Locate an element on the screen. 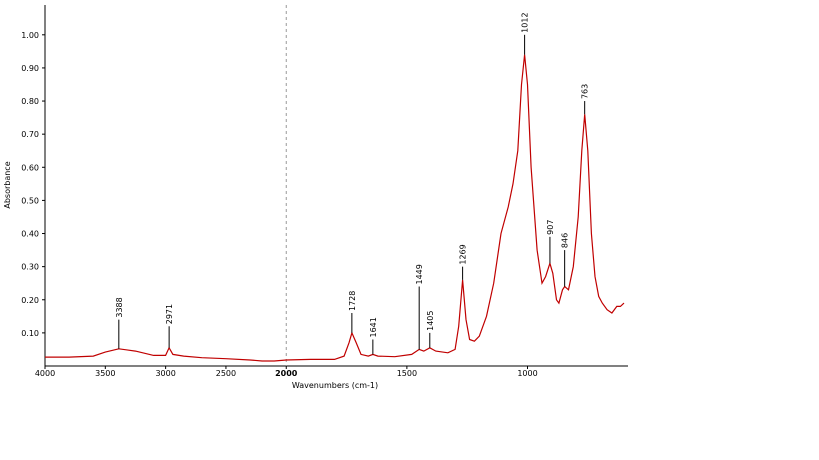  y-tick-label: 0.90 is located at coordinates (30, 68).